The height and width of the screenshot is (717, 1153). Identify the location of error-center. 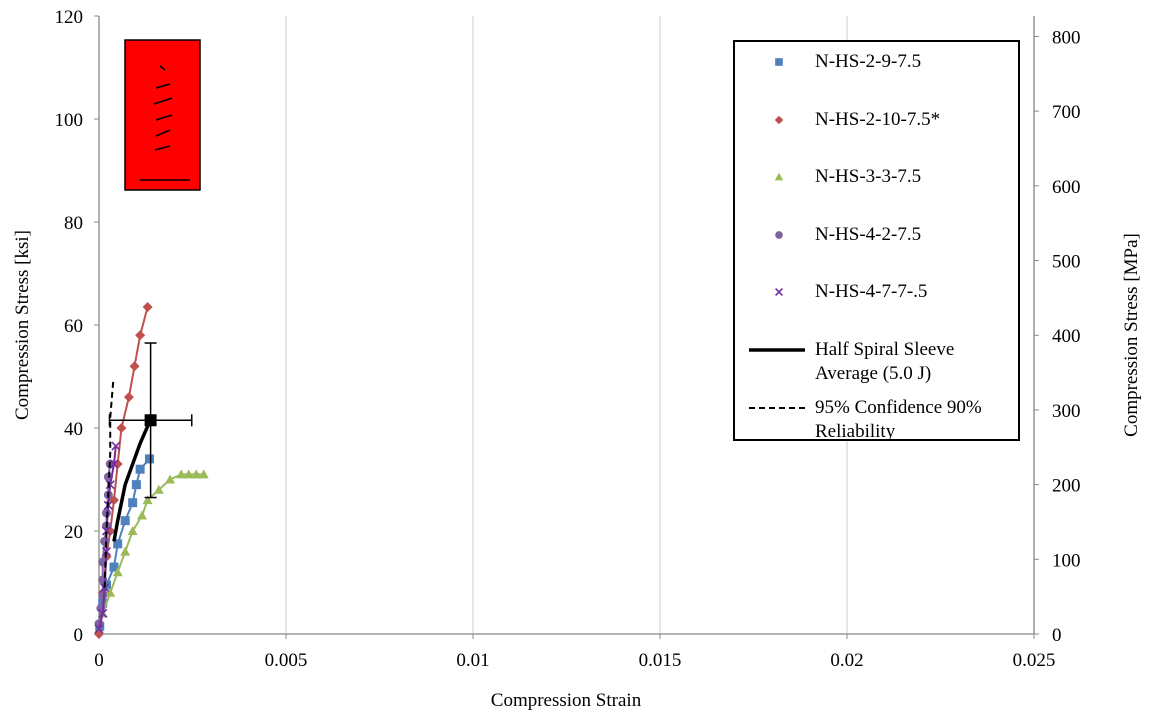
(150, 420).